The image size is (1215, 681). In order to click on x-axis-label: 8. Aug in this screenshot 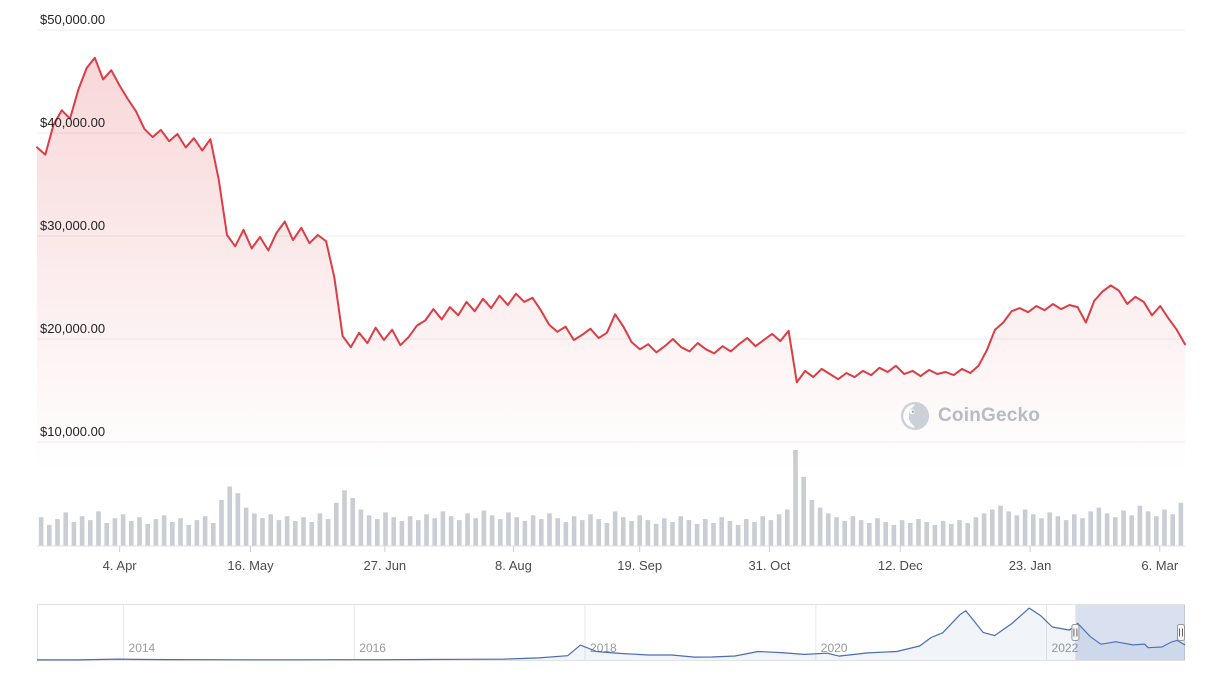, I will do `click(513, 565)`.